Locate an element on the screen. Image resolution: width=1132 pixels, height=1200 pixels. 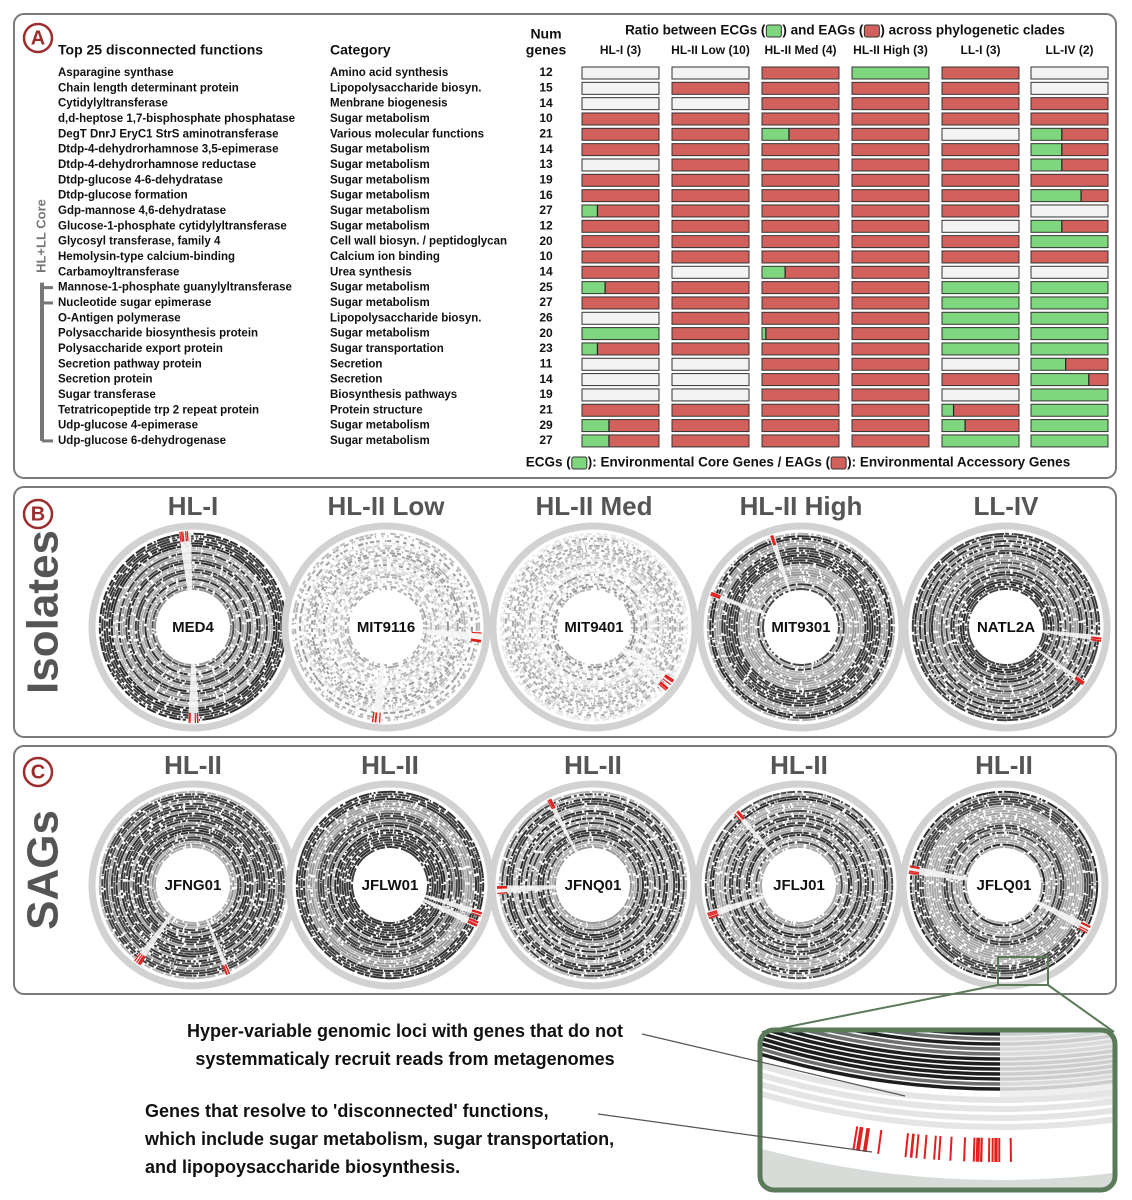
function-name: Hemolysin-type calcium-binding is located at coordinates (146, 257).